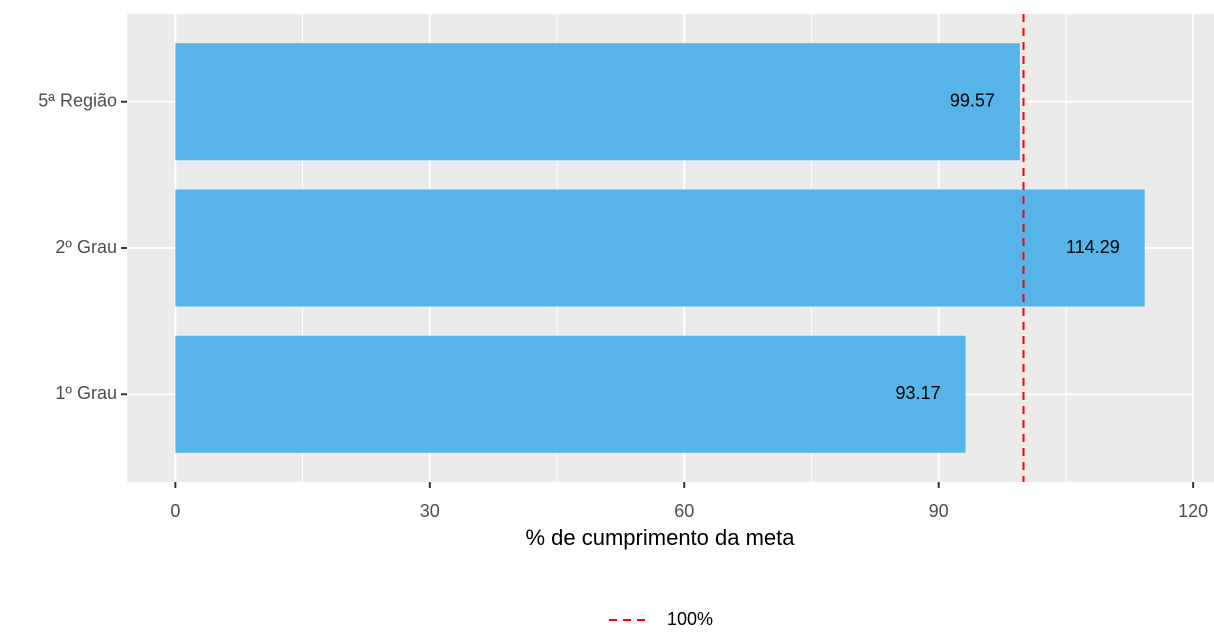 The image size is (1214, 637). I want to click on x-tick-label: 90, so click(939, 511).